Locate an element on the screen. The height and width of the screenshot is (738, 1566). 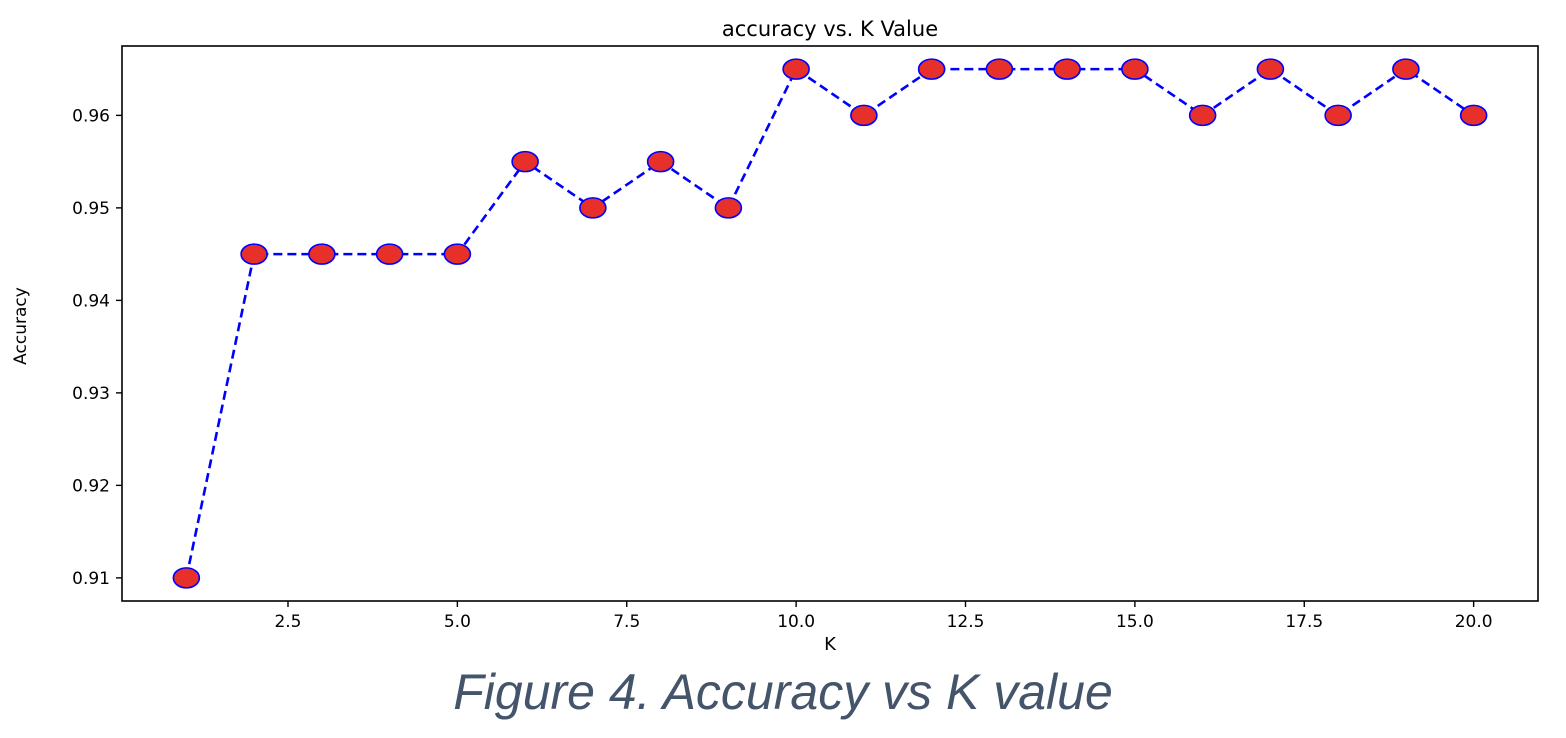
x-tick-label: 12.5 is located at coordinates (966, 622).